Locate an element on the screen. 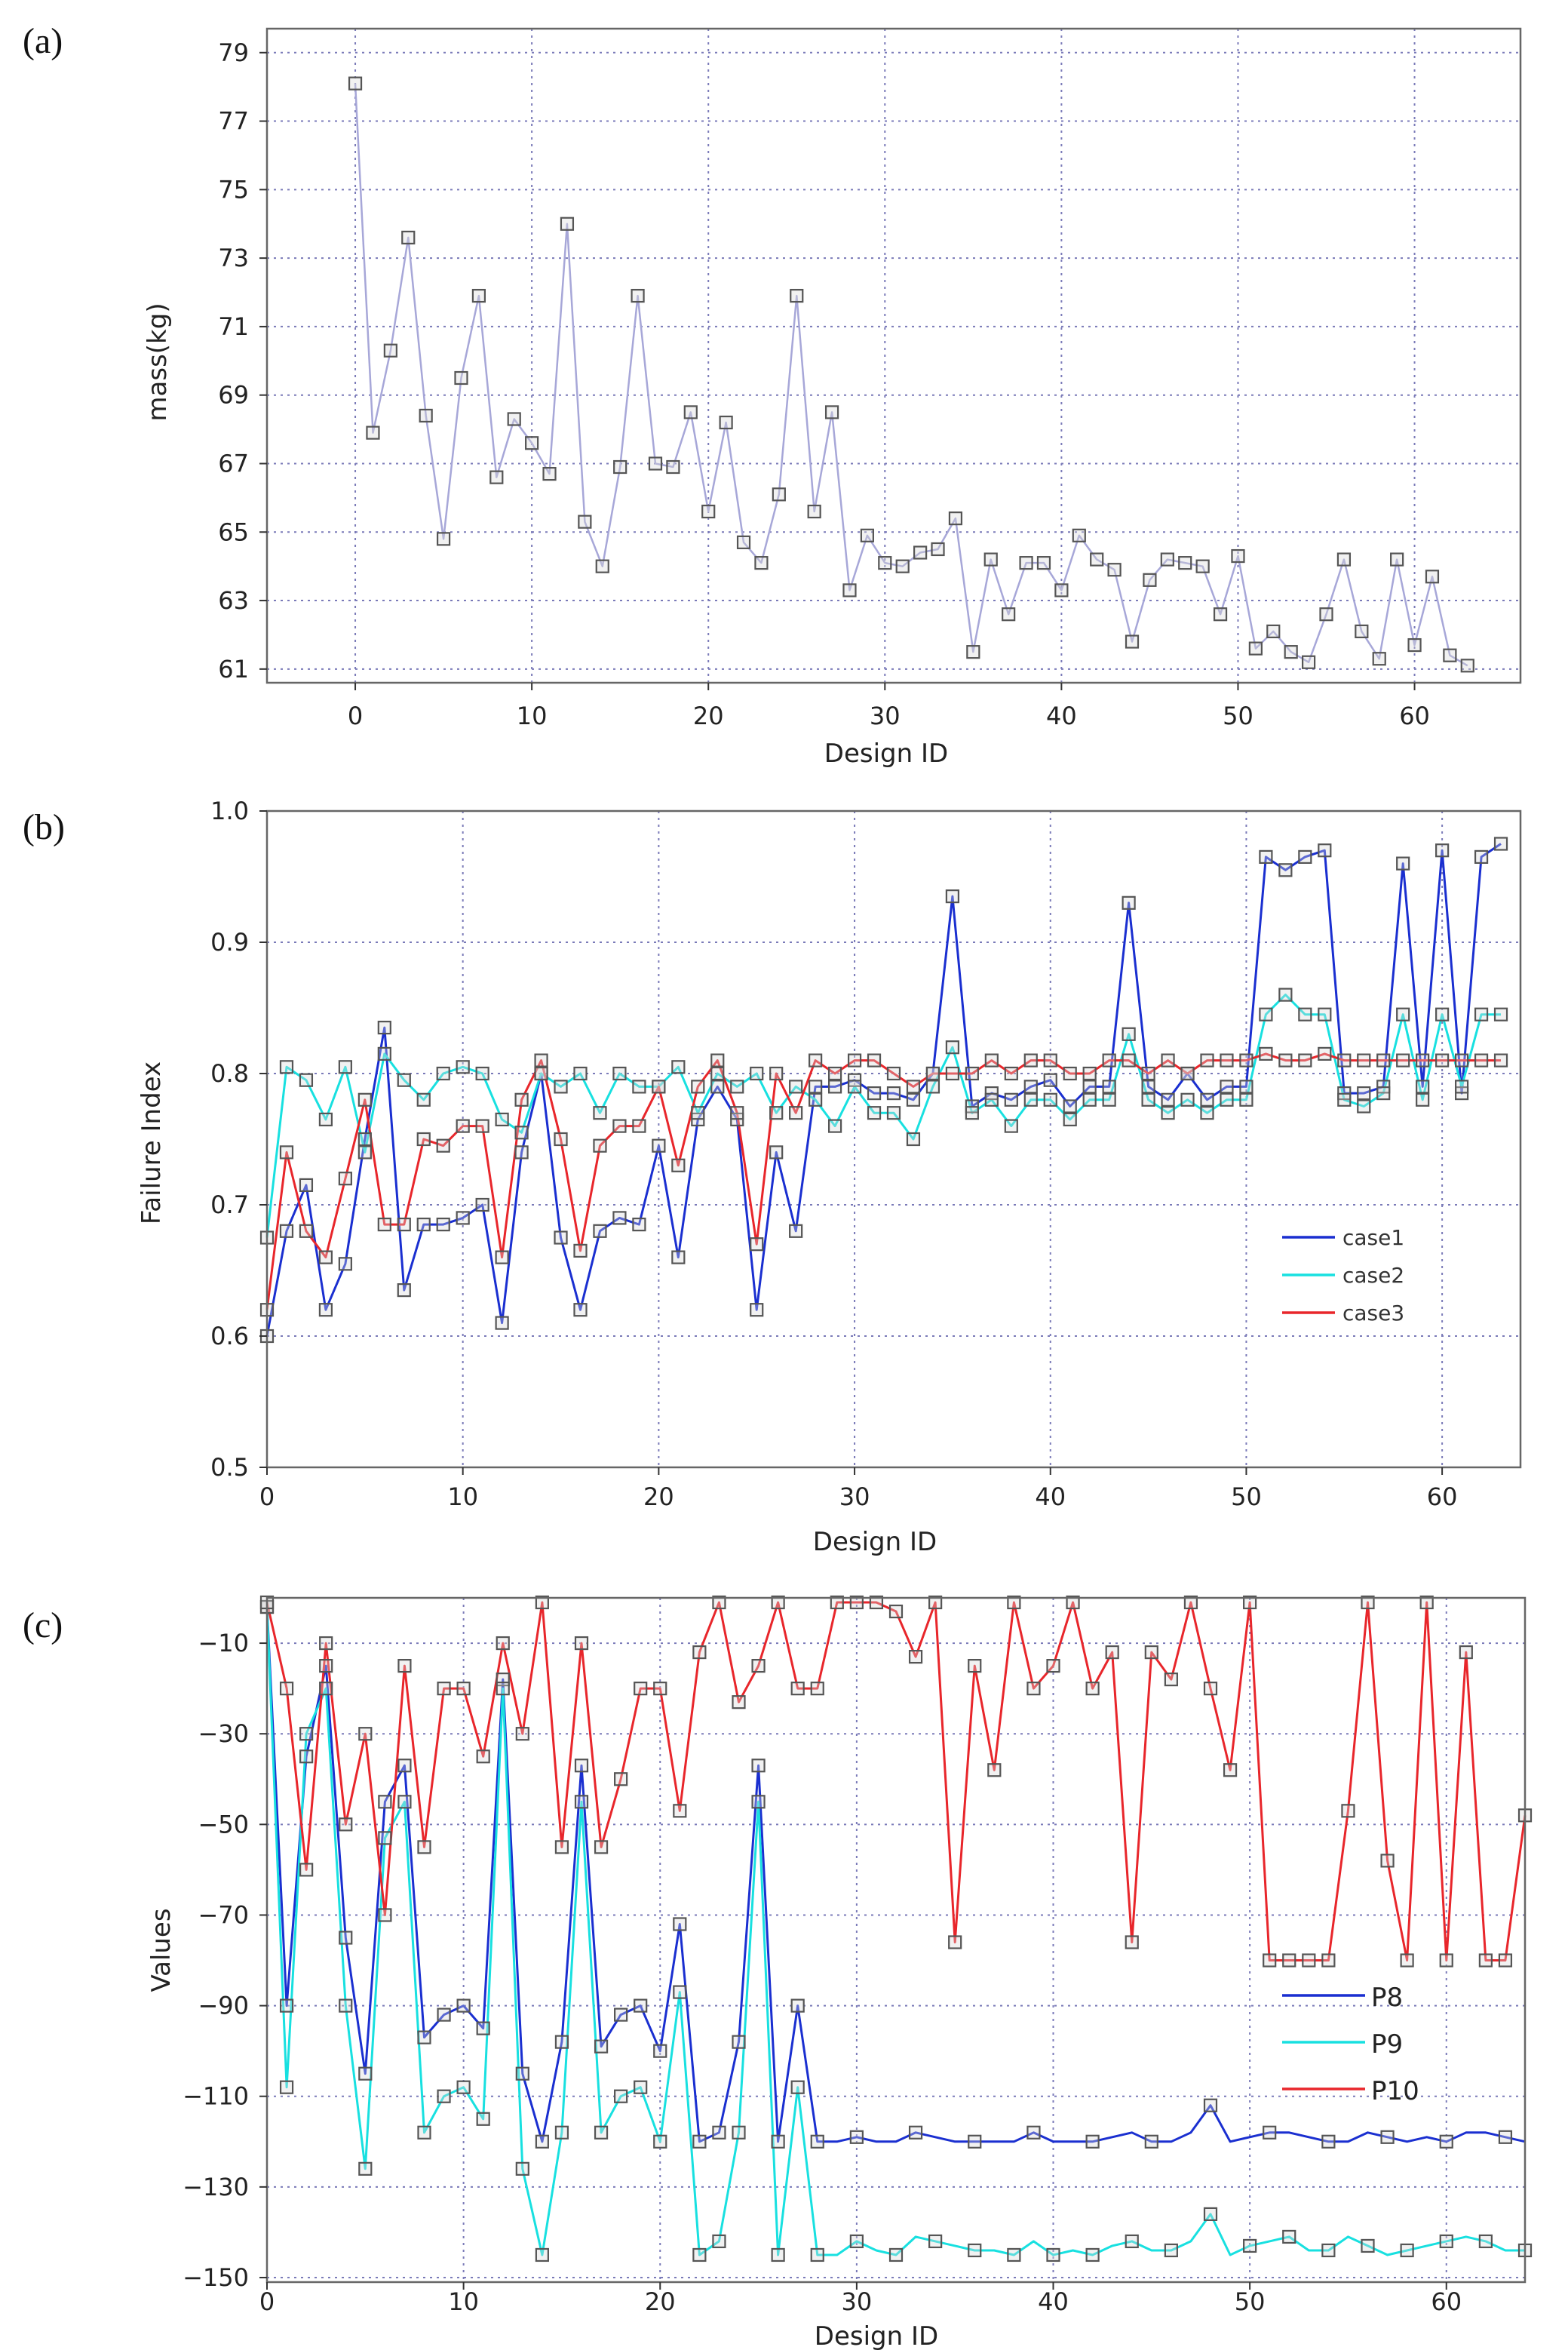 The width and height of the screenshot is (1568, 2350). y-tick-label-a: 79 is located at coordinates (234, 53).